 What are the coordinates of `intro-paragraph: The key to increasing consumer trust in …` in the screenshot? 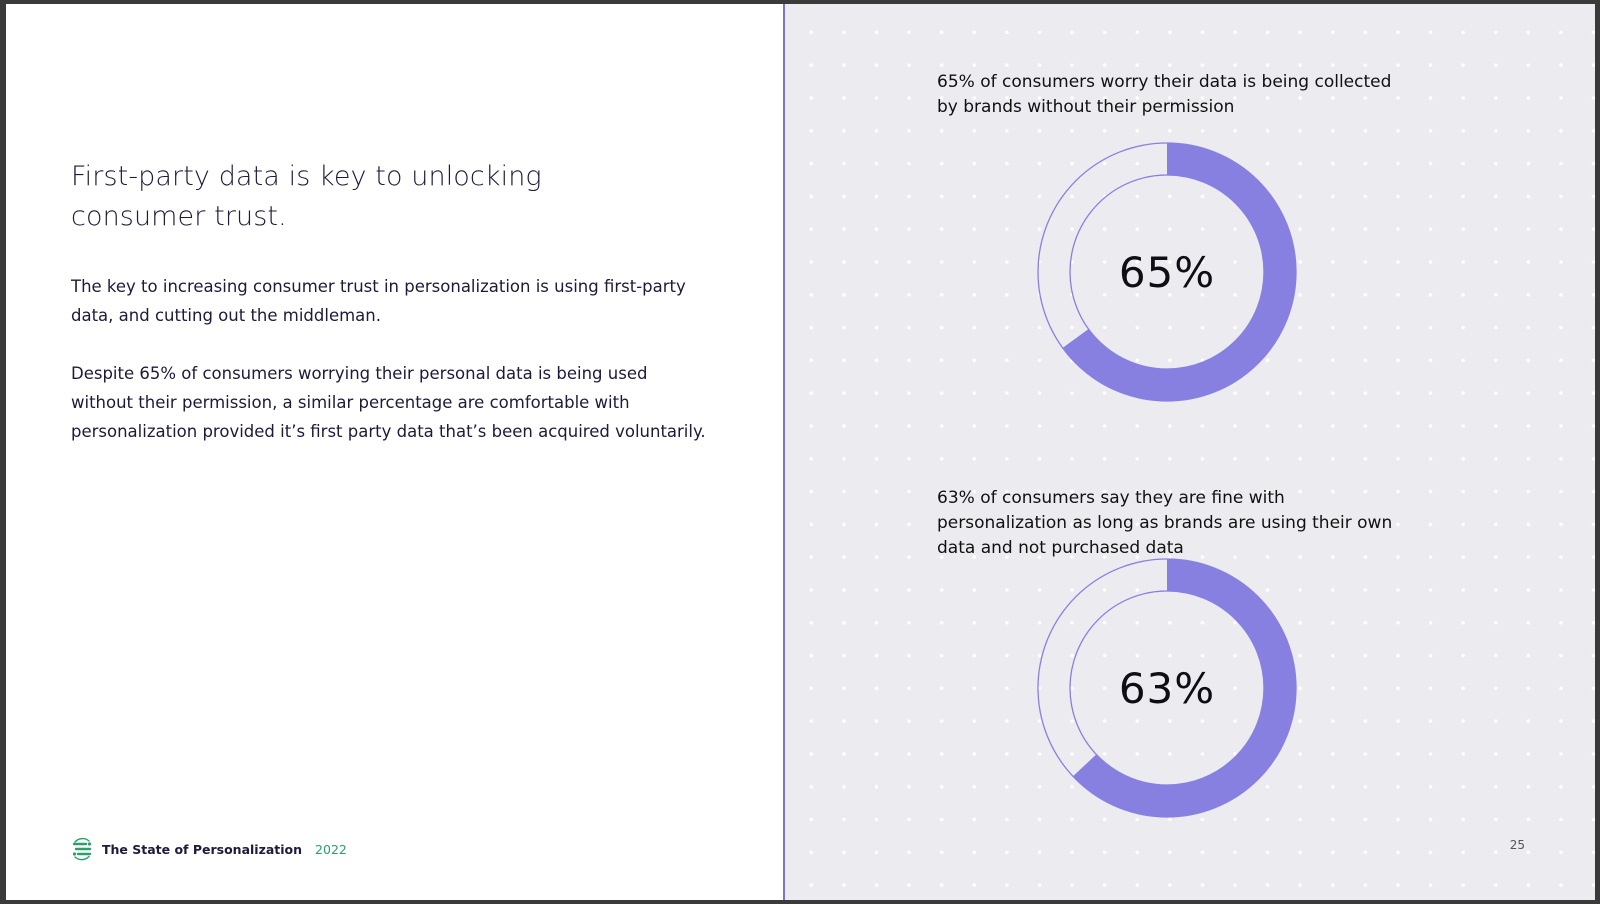 It's located at (378, 301).